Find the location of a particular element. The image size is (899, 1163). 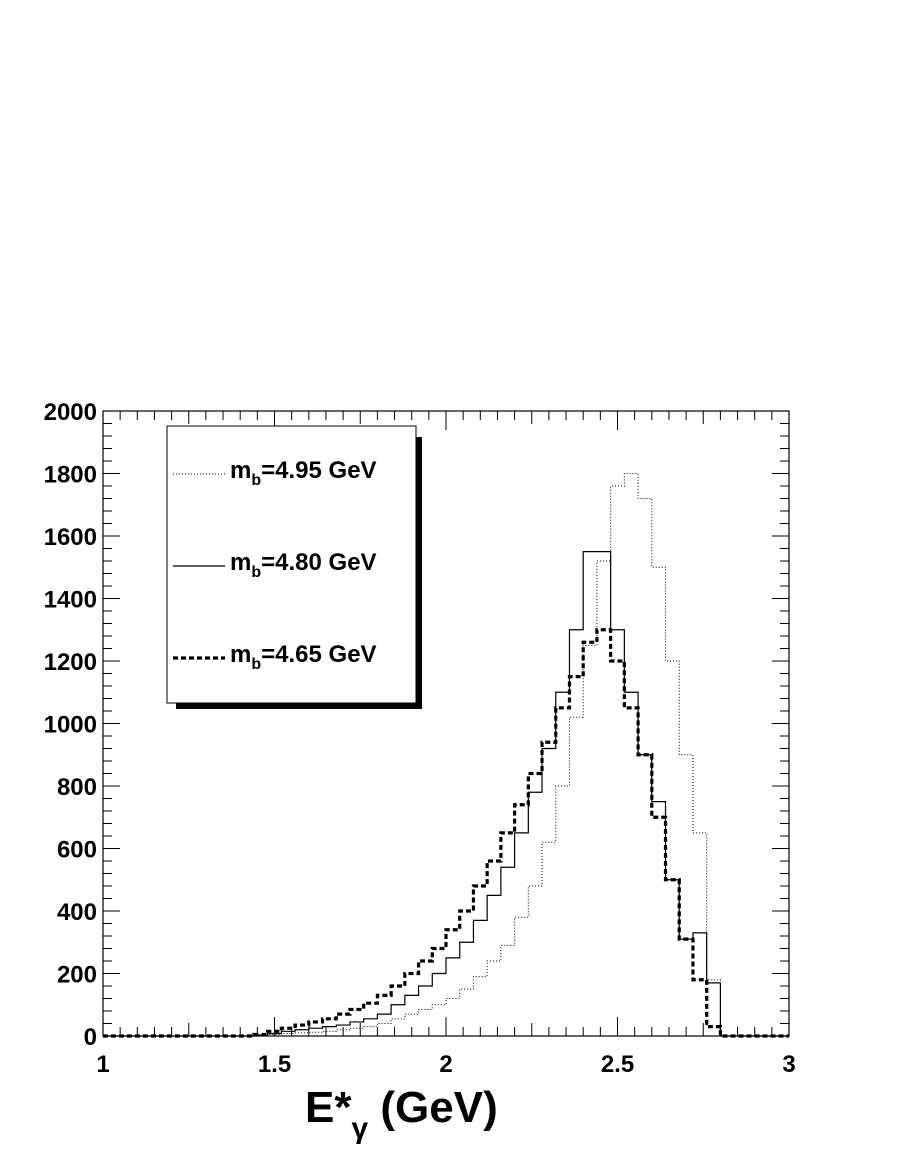

legend: mb=4.95 GeV mb=4.80 GeV mb=4.65 GeV is located at coordinates (294, 567).